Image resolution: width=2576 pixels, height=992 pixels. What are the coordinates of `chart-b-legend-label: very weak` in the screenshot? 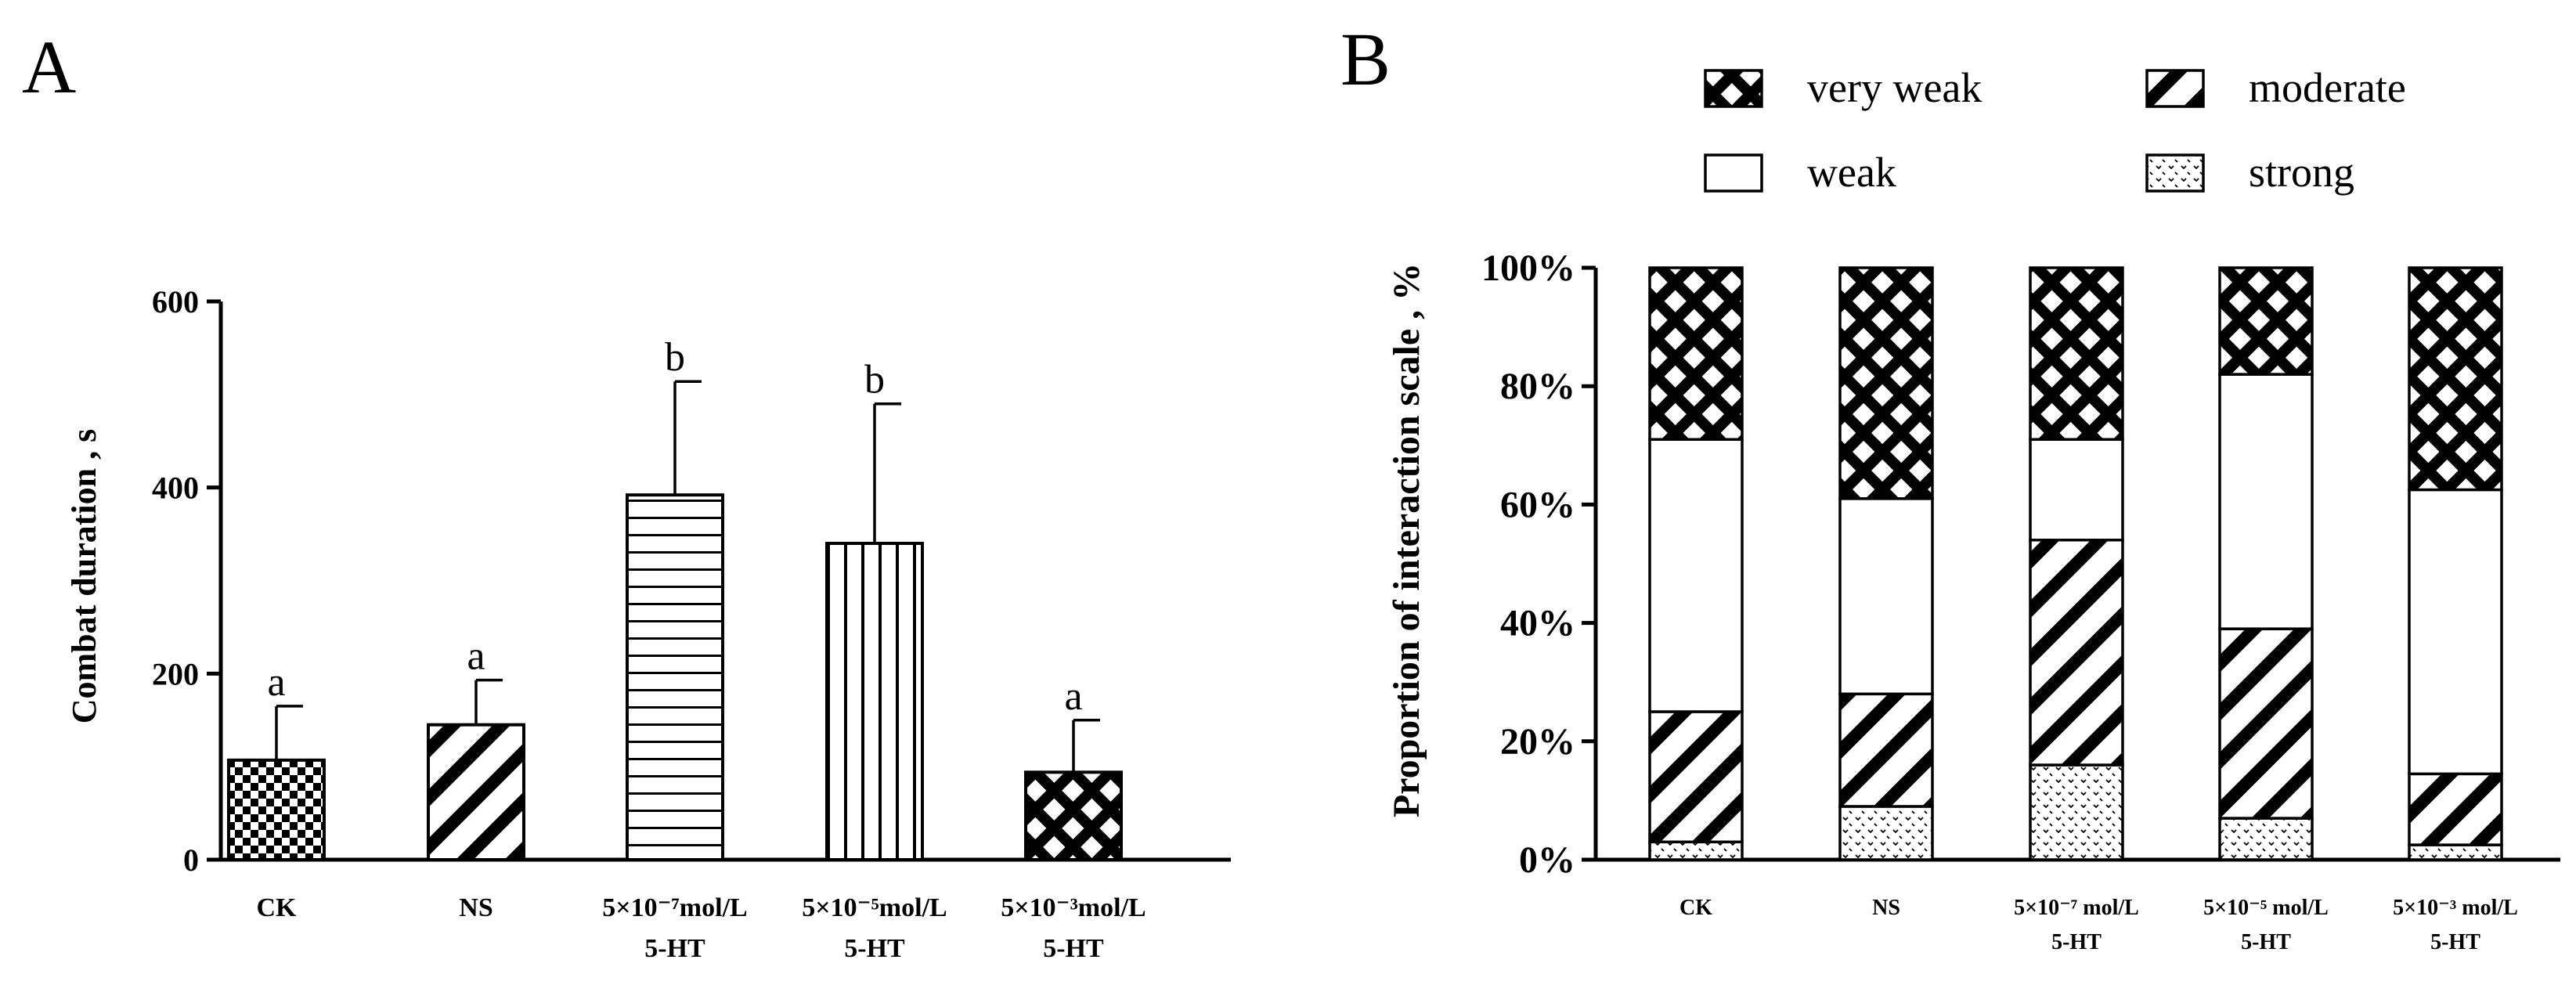 It's located at (1894, 87).